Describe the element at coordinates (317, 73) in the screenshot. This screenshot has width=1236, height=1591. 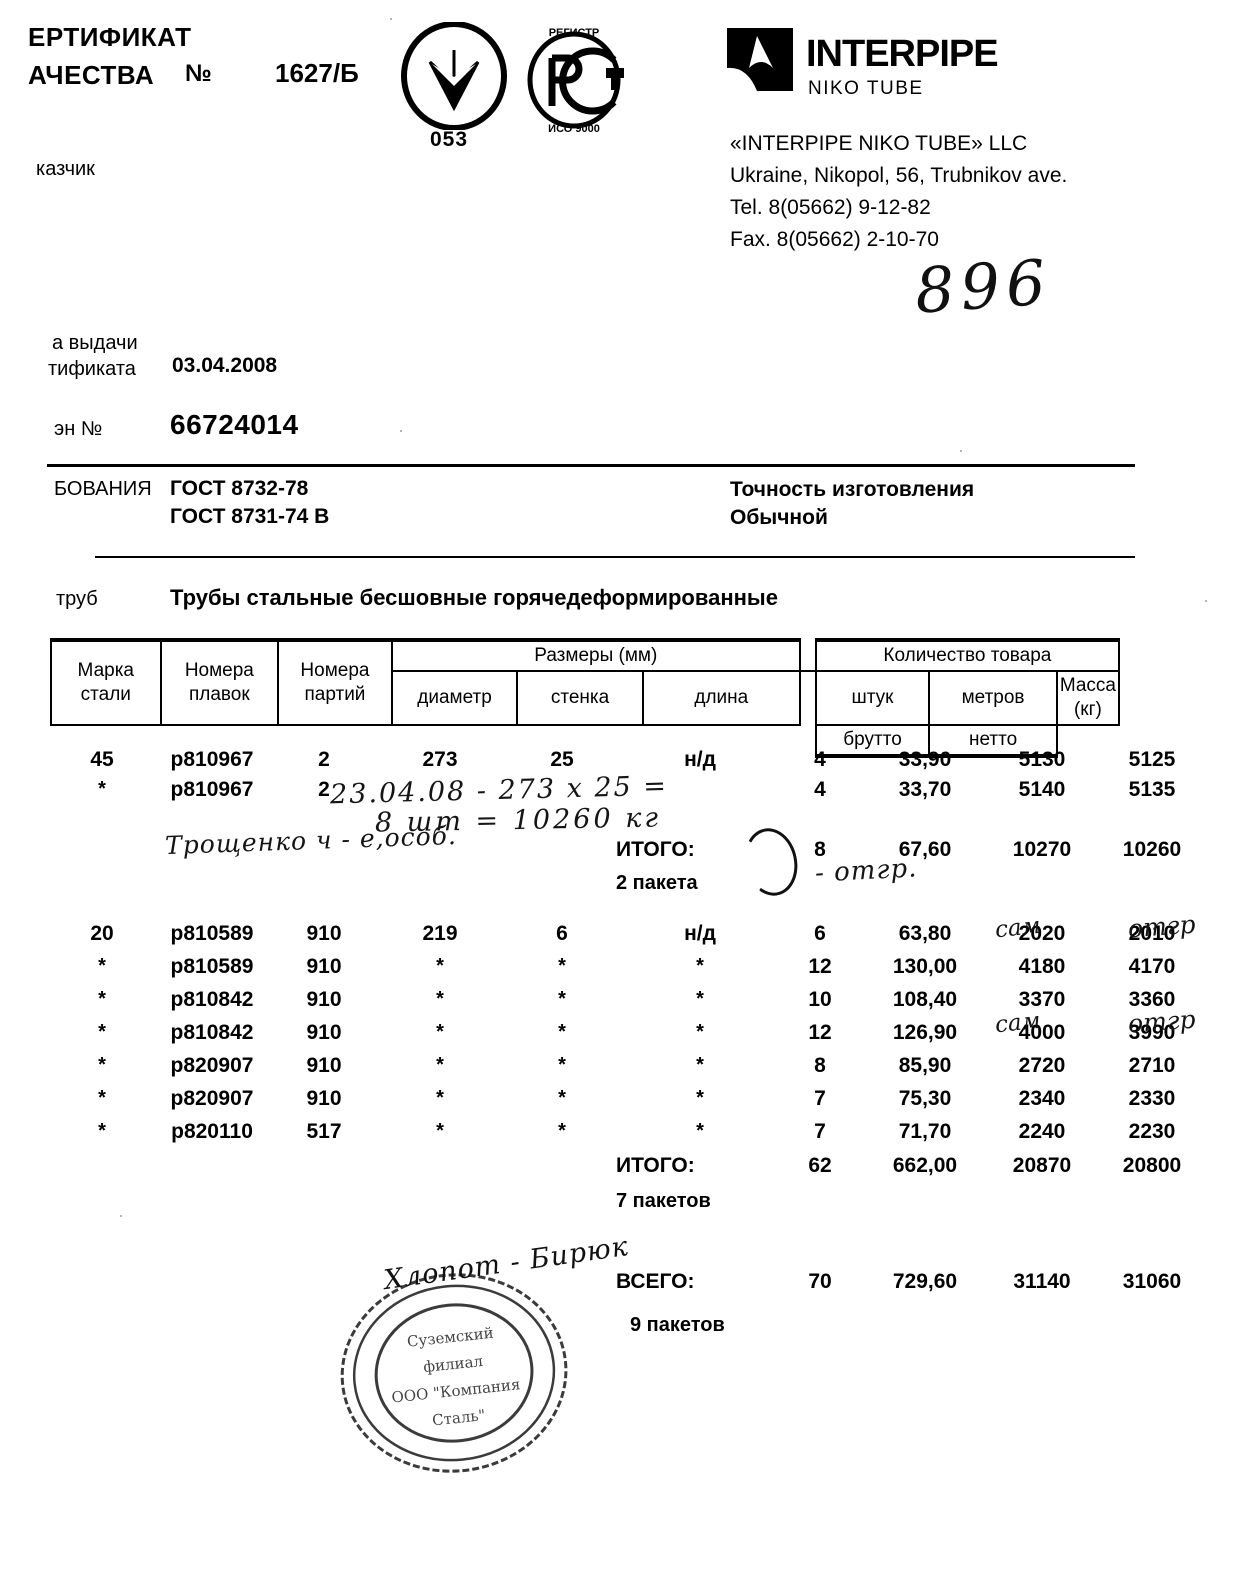
I see `certificate-number-value: 1627/Б` at that location.